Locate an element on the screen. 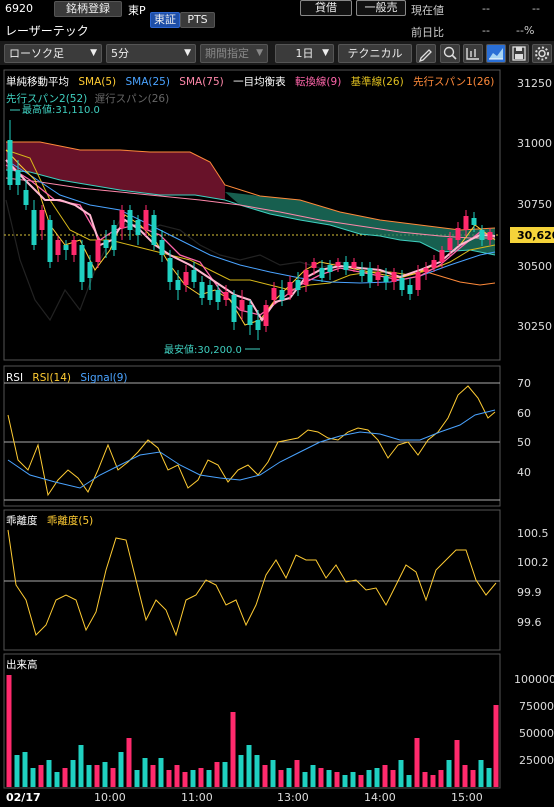 This screenshot has height=807, width=554. chart-type-value: ローソク足 is located at coordinates (36, 53).